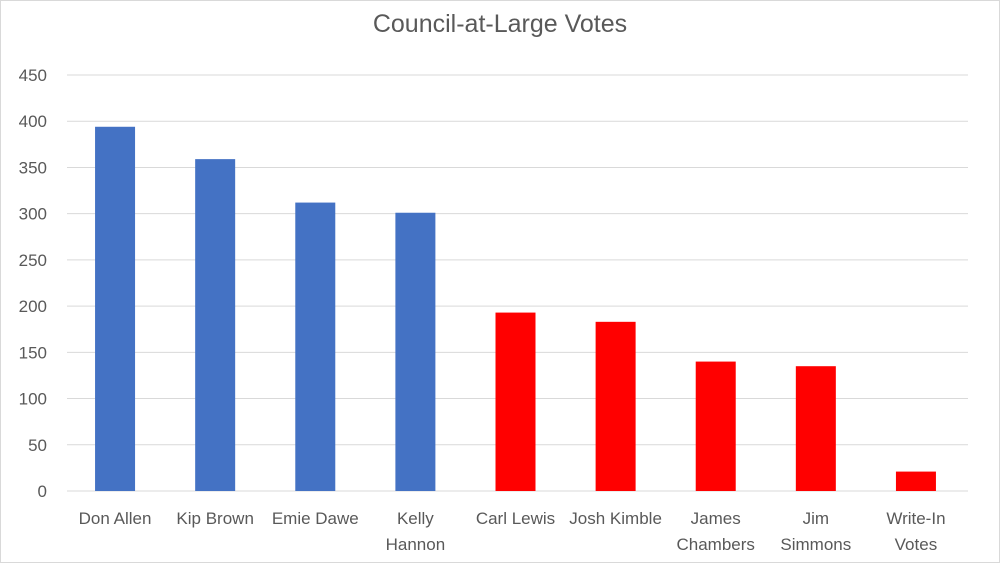  I want to click on y-tick-label: 400, so click(33, 121).